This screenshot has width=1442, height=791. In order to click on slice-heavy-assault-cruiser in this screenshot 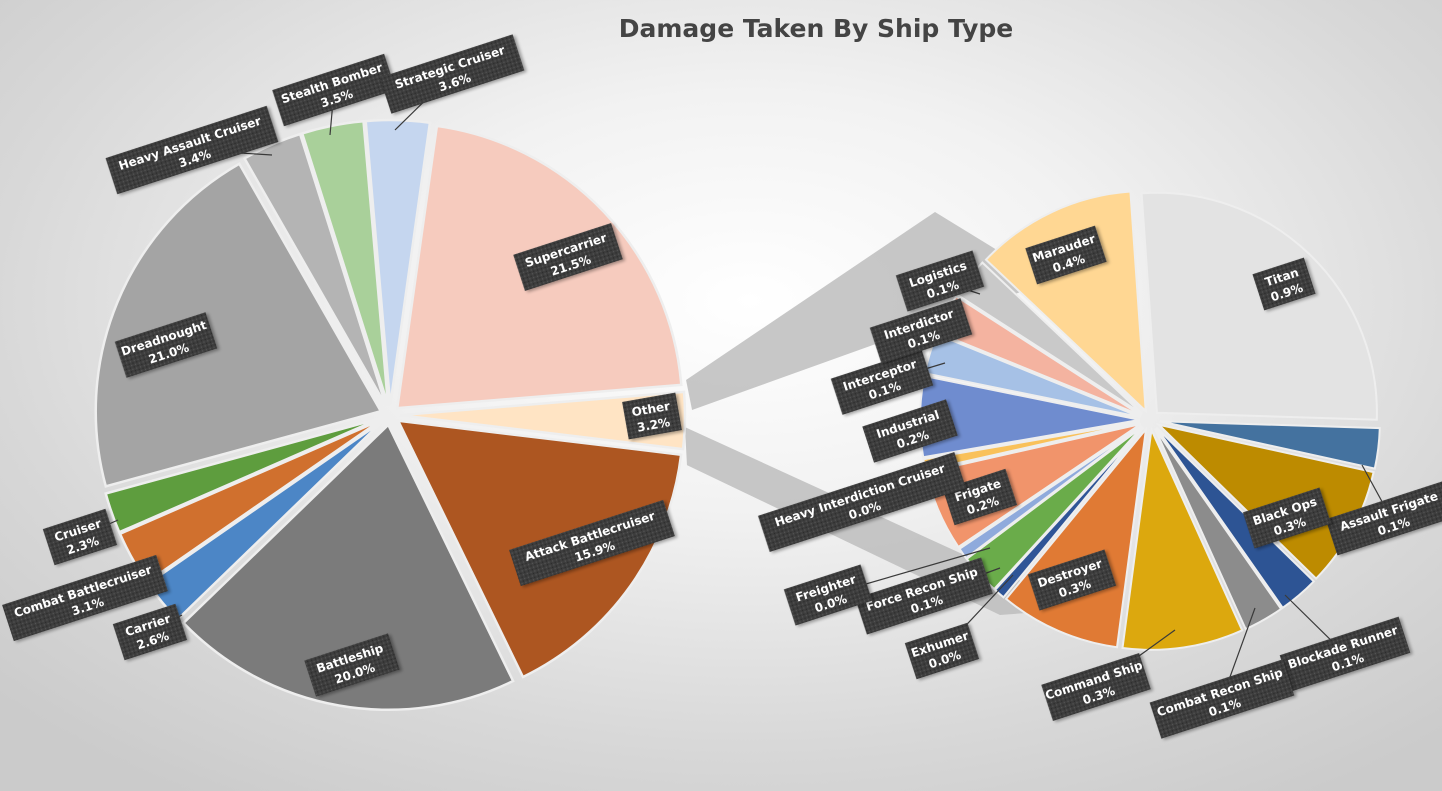, I will do `click(315, 269)`.